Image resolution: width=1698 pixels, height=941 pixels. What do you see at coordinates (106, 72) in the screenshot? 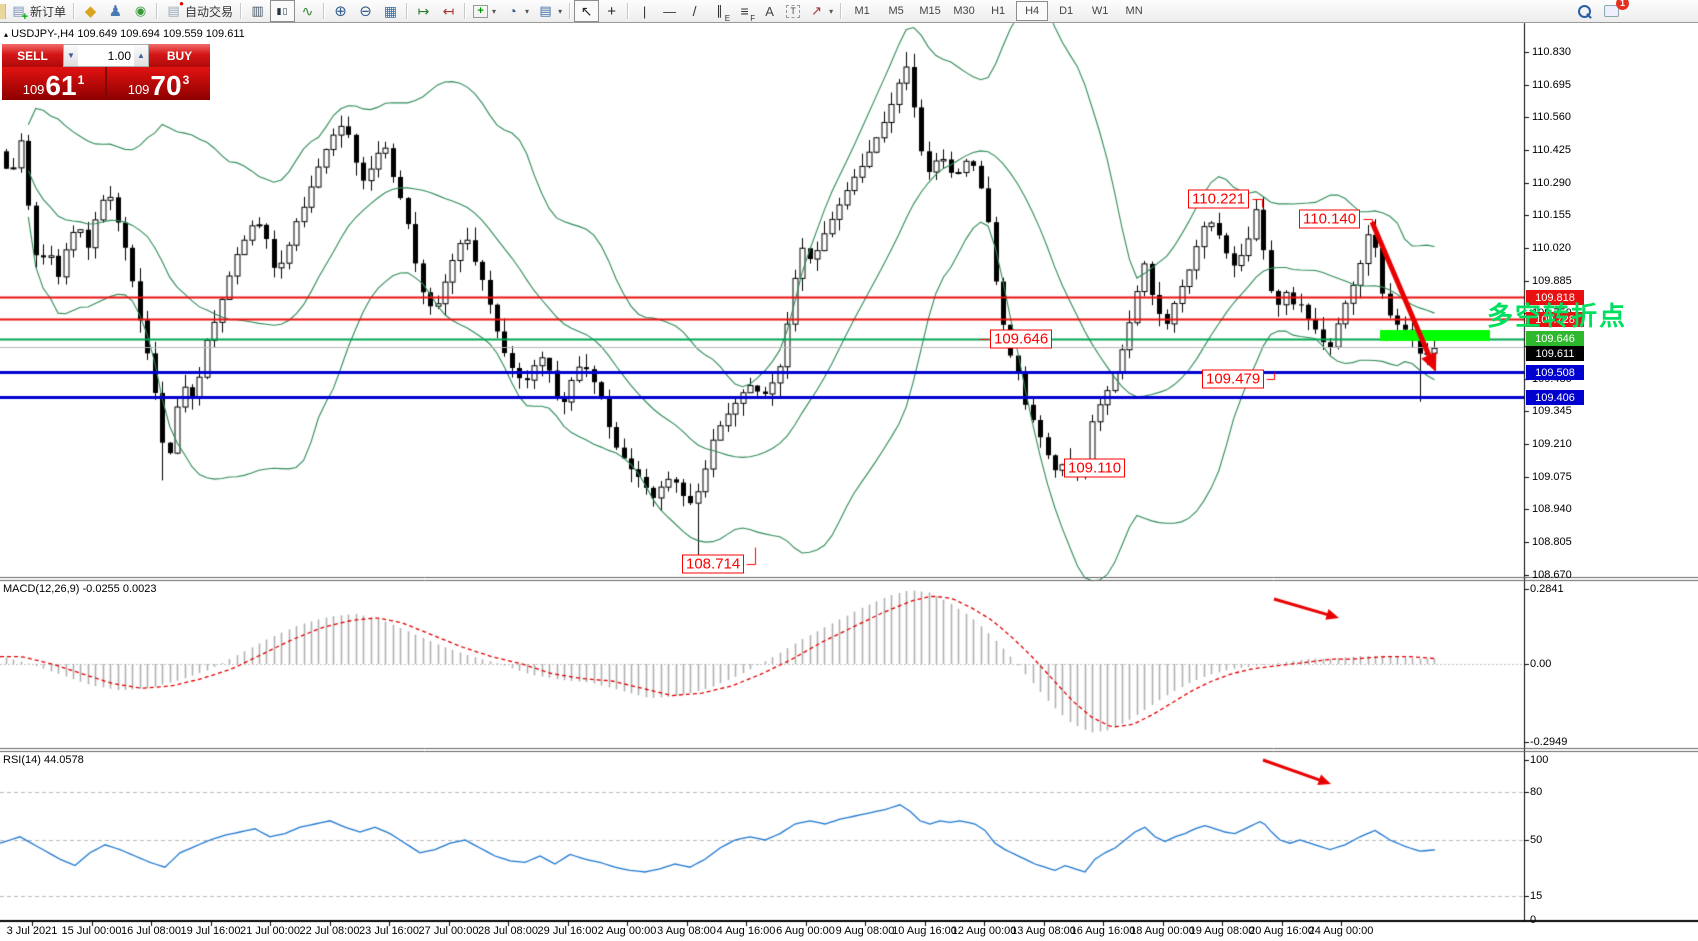
I see `one-click-trade-panel: SELL ▼ 1.00 ▲ BUY 109 61 1 109 70 3` at bounding box center [106, 72].